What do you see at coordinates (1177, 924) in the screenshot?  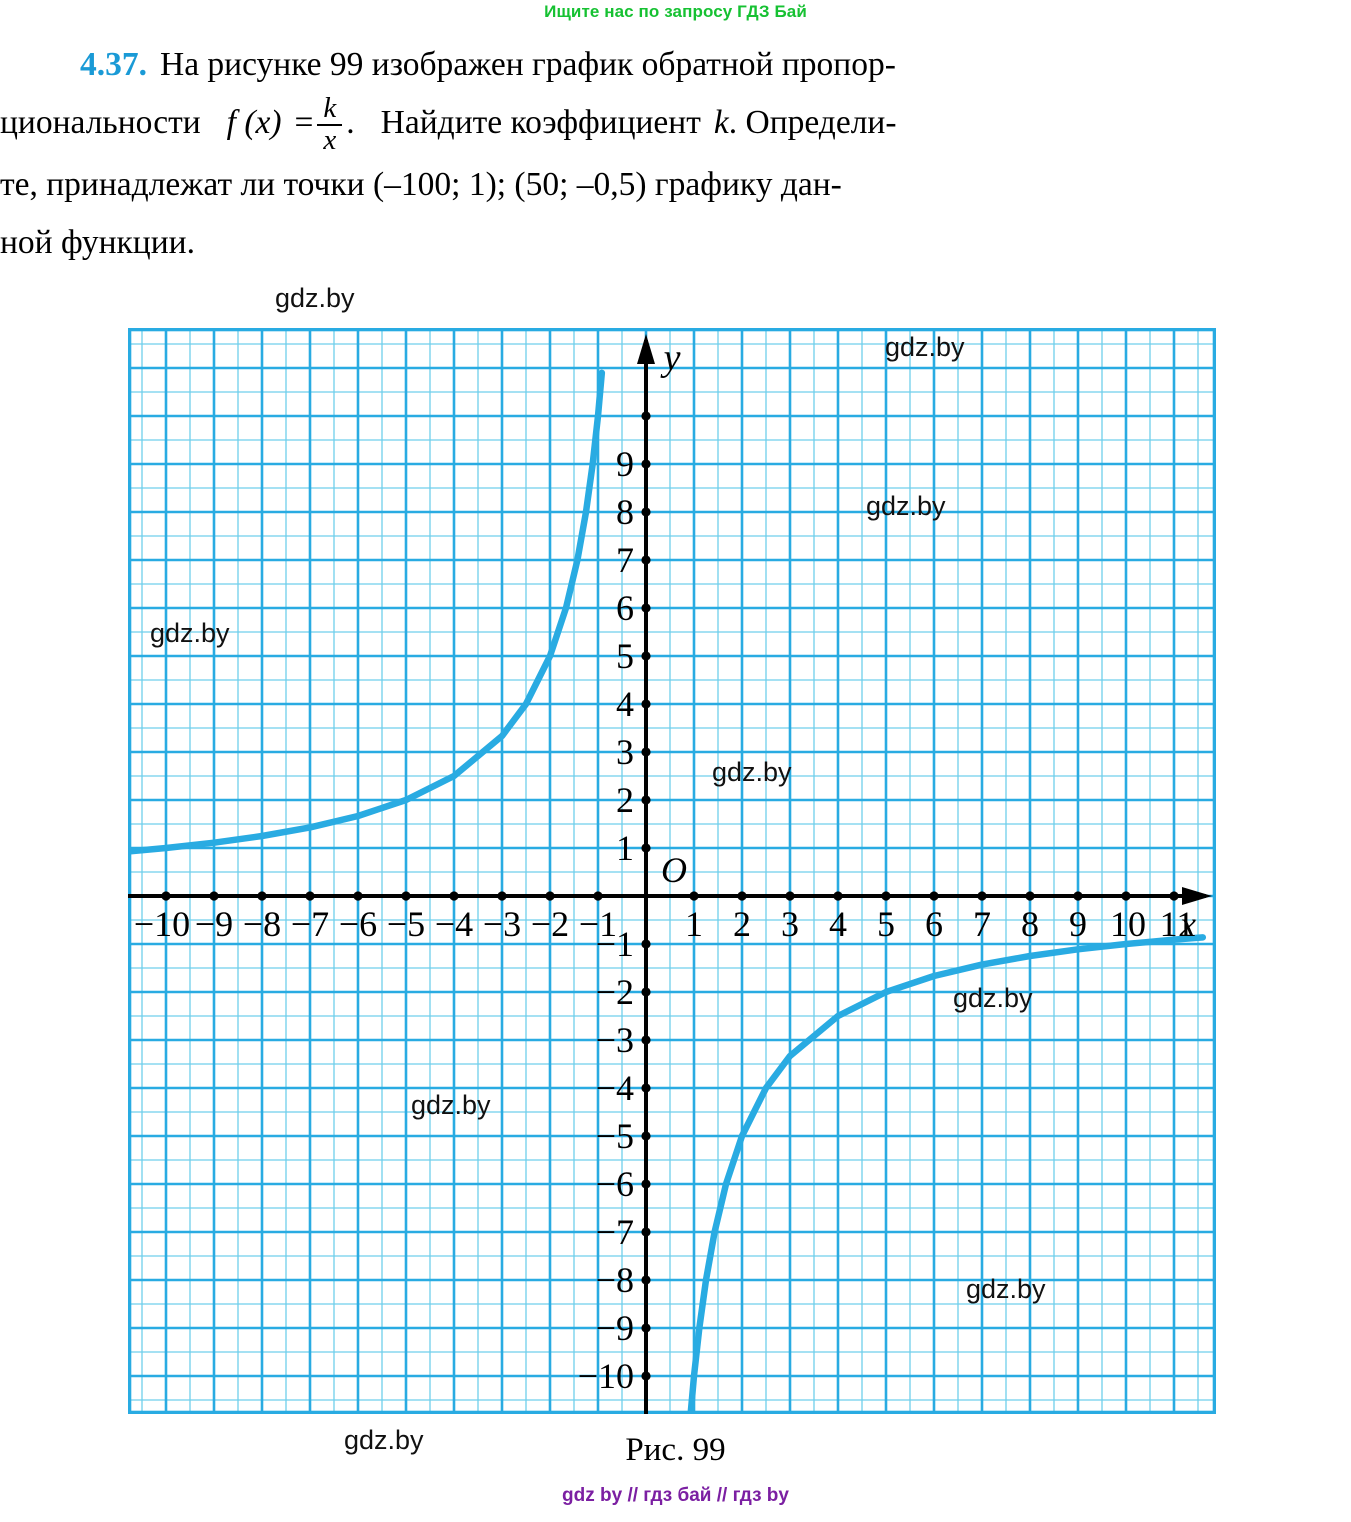 I see `x-tick-label-11: 11` at bounding box center [1177, 924].